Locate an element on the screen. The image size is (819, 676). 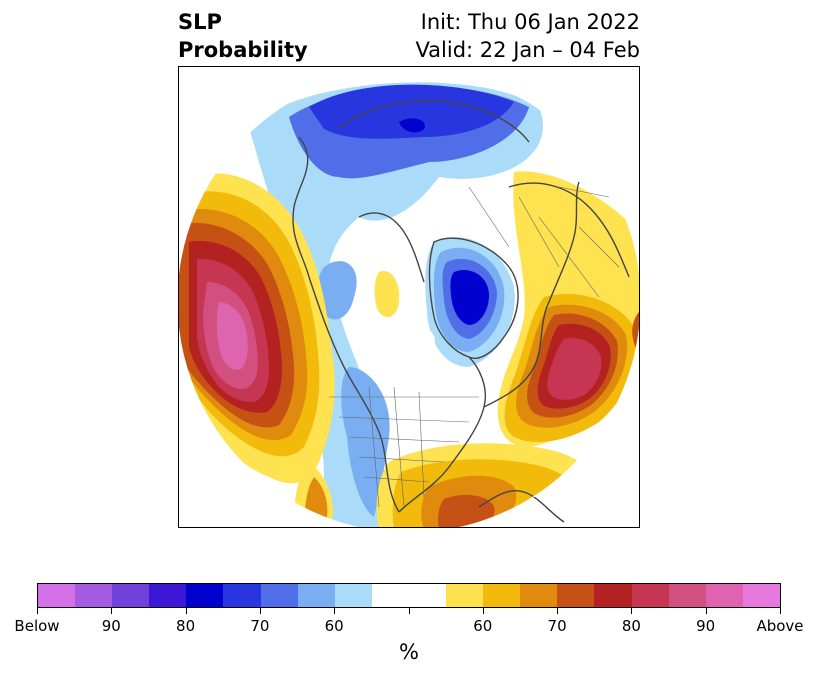
small-yellow-anomaly is located at coordinates (387, 294).